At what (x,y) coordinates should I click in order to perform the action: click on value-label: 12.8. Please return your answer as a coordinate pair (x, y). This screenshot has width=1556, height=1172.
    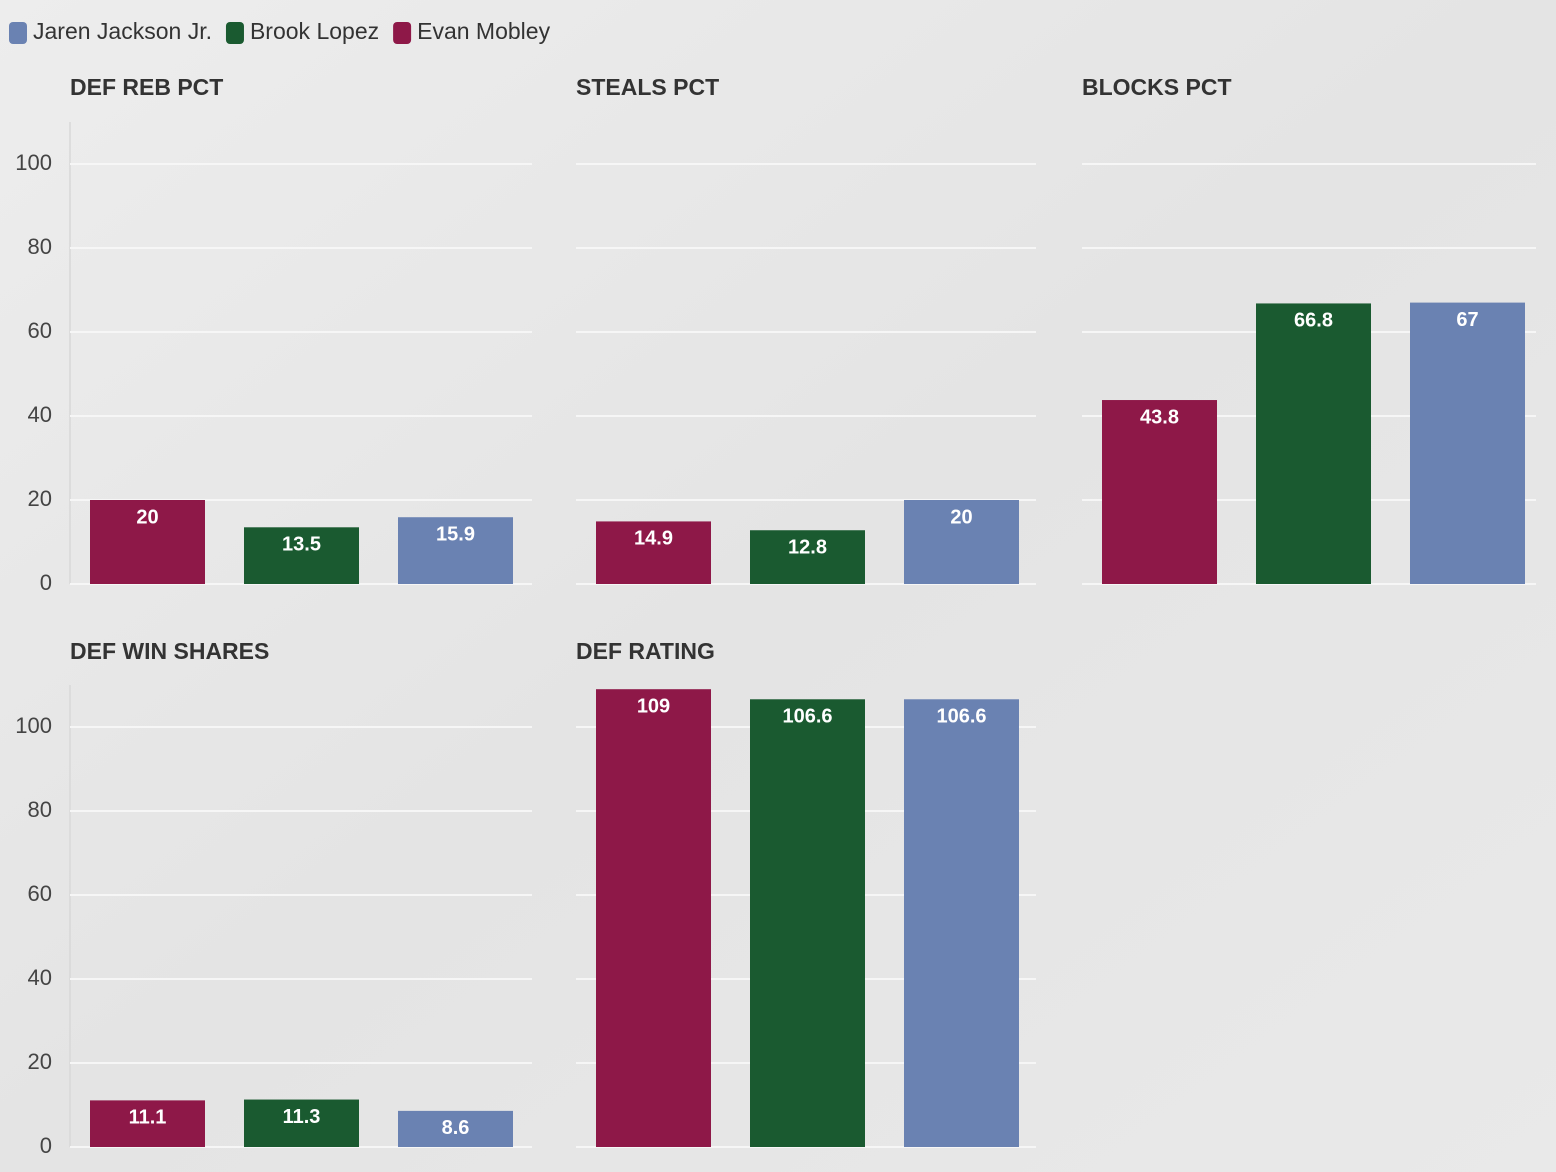
    Looking at the image, I should click on (807, 548).